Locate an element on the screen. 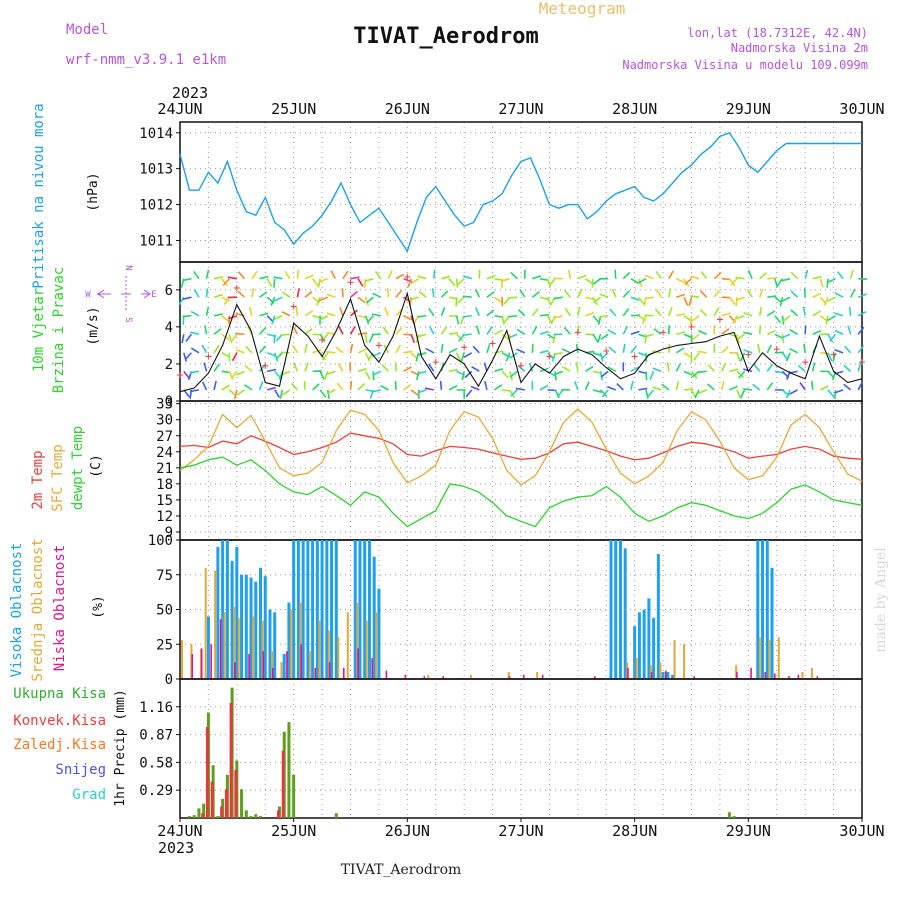  wind-panel: 0 2 4 6 is located at coordinates (516, 335).